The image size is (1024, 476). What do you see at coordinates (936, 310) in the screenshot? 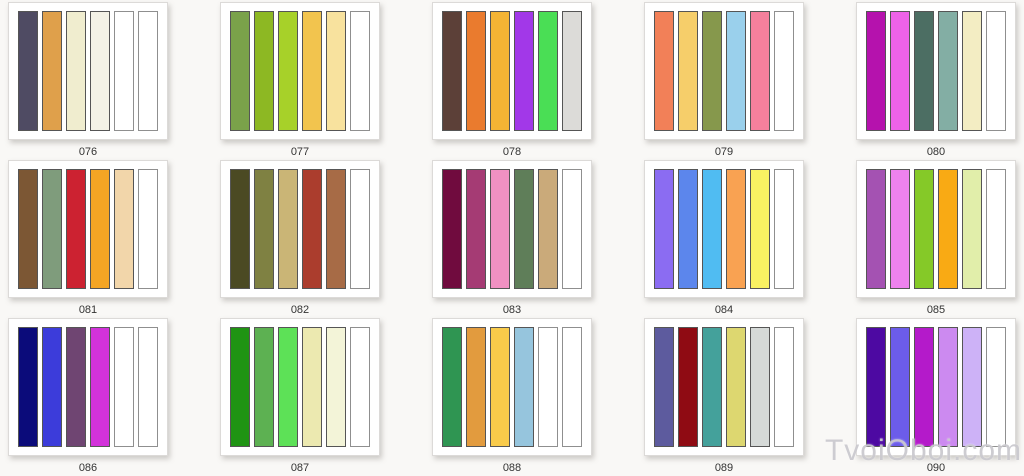
I see `palette-label: 085` at bounding box center [936, 310].